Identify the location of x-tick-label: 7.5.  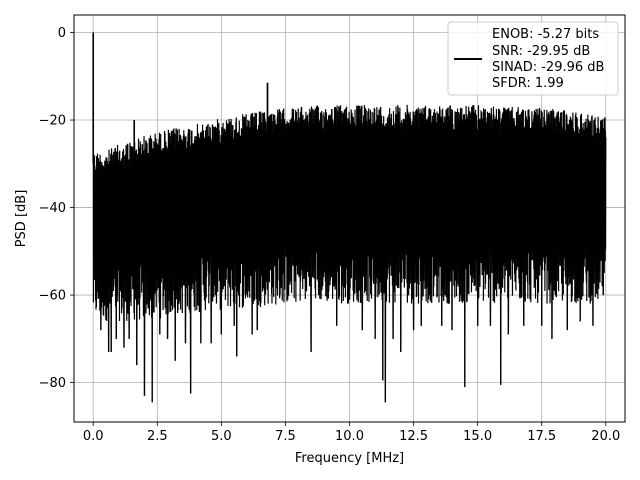
(285, 436).